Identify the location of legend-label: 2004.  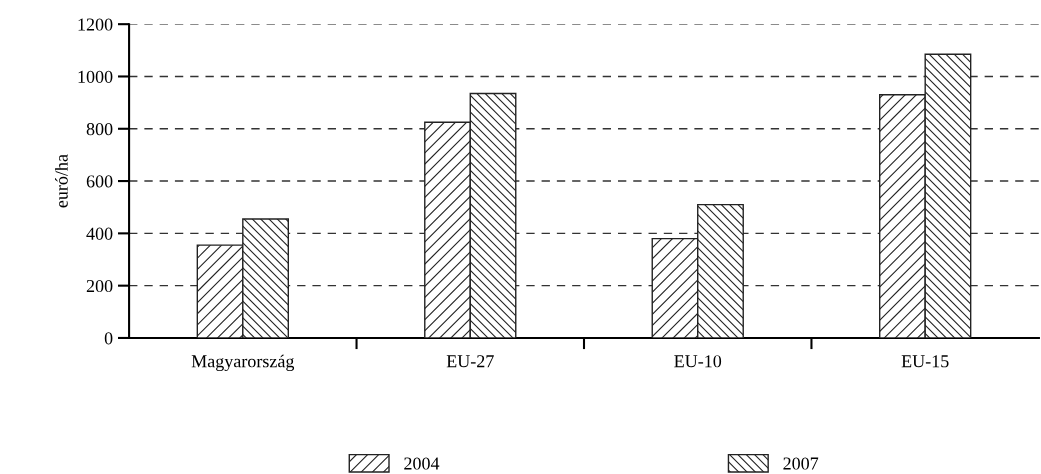
(422, 463).